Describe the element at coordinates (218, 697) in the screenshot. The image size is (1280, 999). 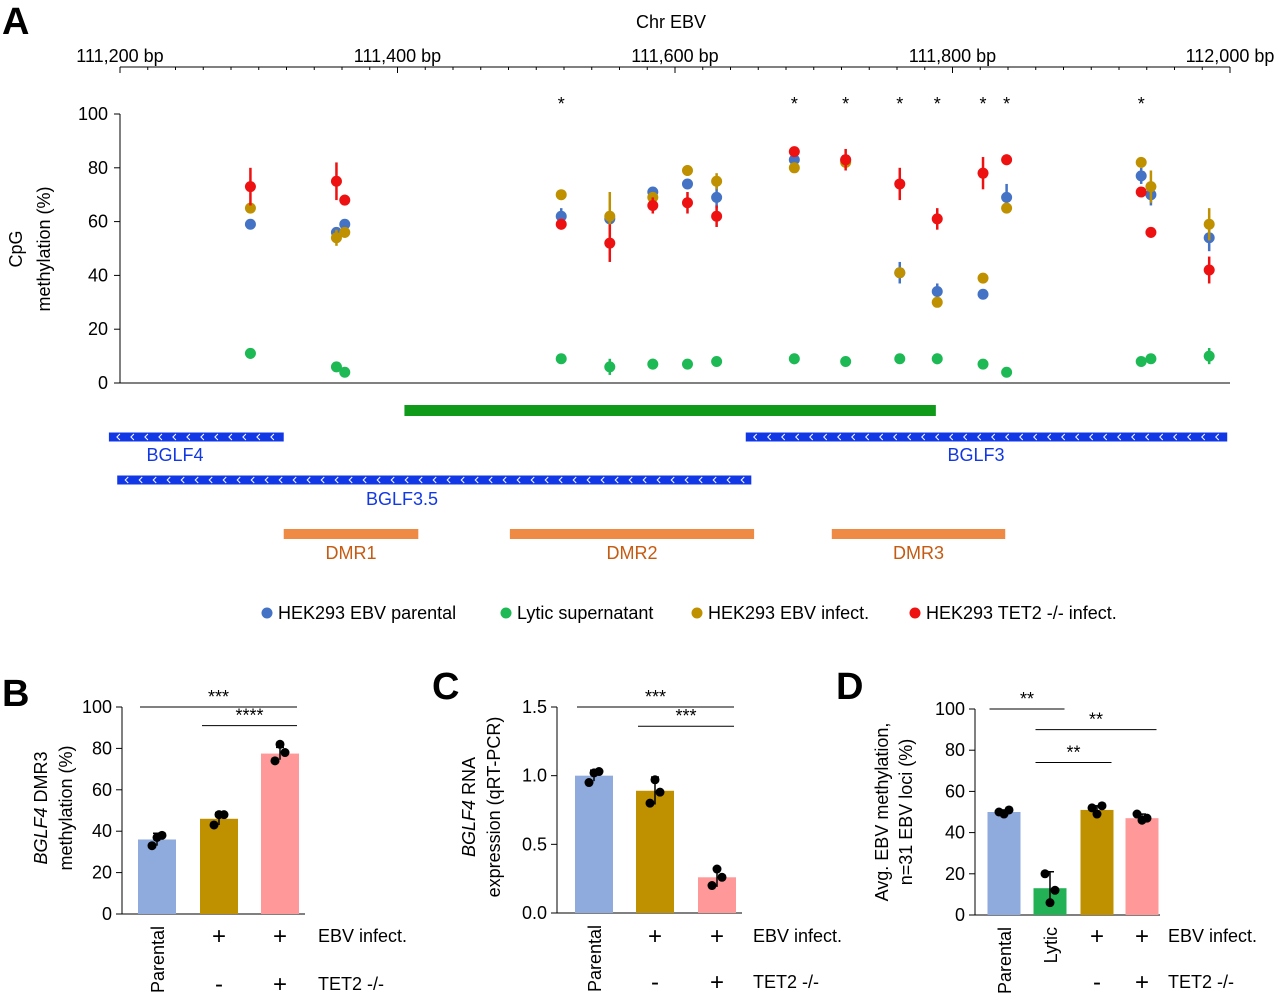
I see `significance-label: ***` at that location.